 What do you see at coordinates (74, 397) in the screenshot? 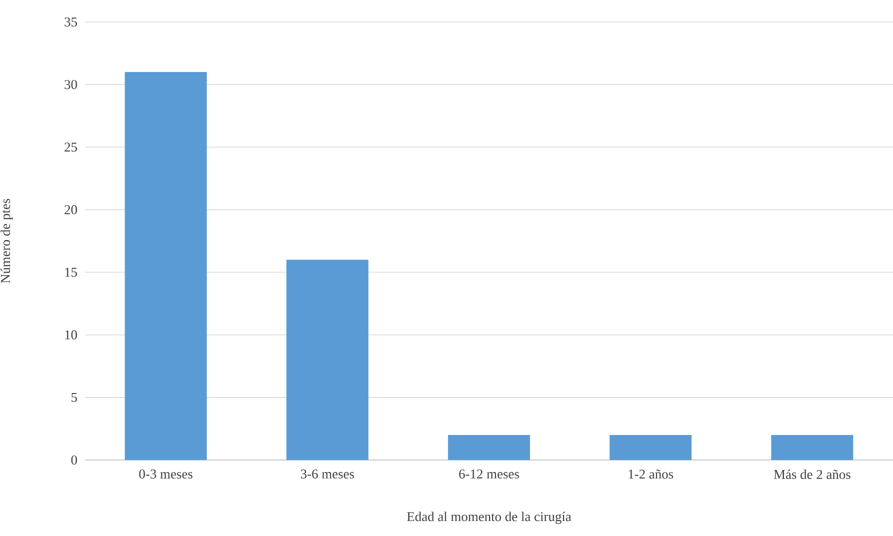
I see `y-tick-label: 5` at bounding box center [74, 397].